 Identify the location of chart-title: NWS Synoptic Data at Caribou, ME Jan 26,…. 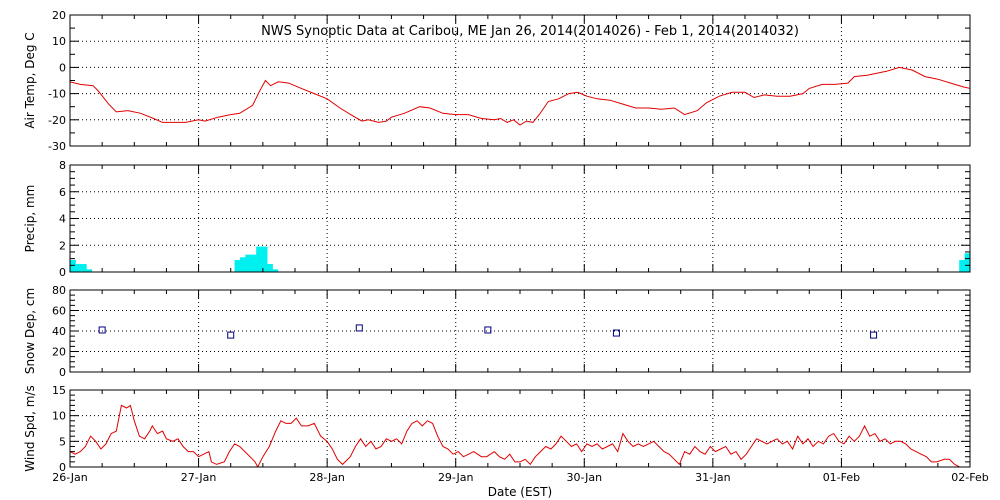
(530, 31).